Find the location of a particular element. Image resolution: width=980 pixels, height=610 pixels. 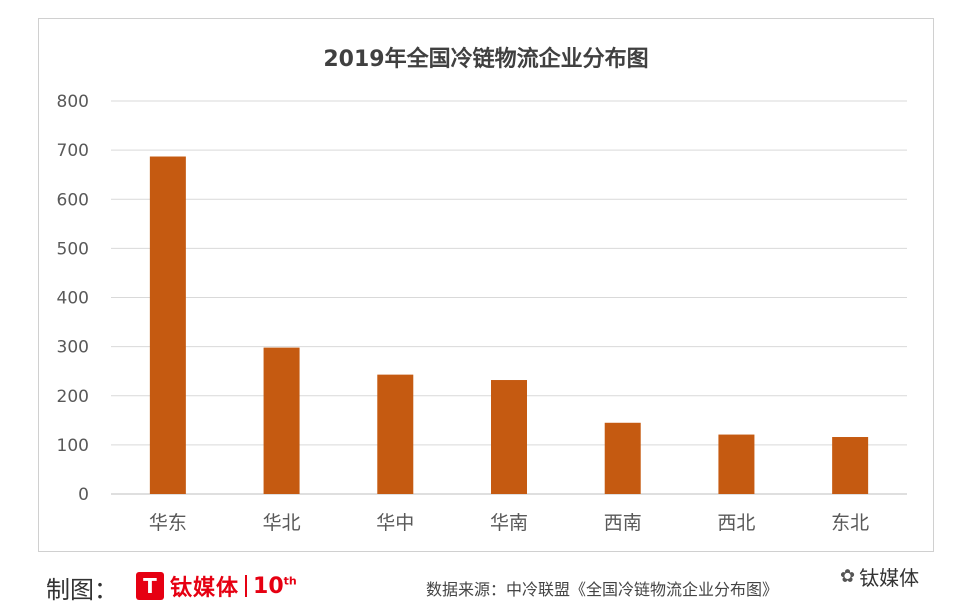

credit-label: 制图： is located at coordinates (82, 590).